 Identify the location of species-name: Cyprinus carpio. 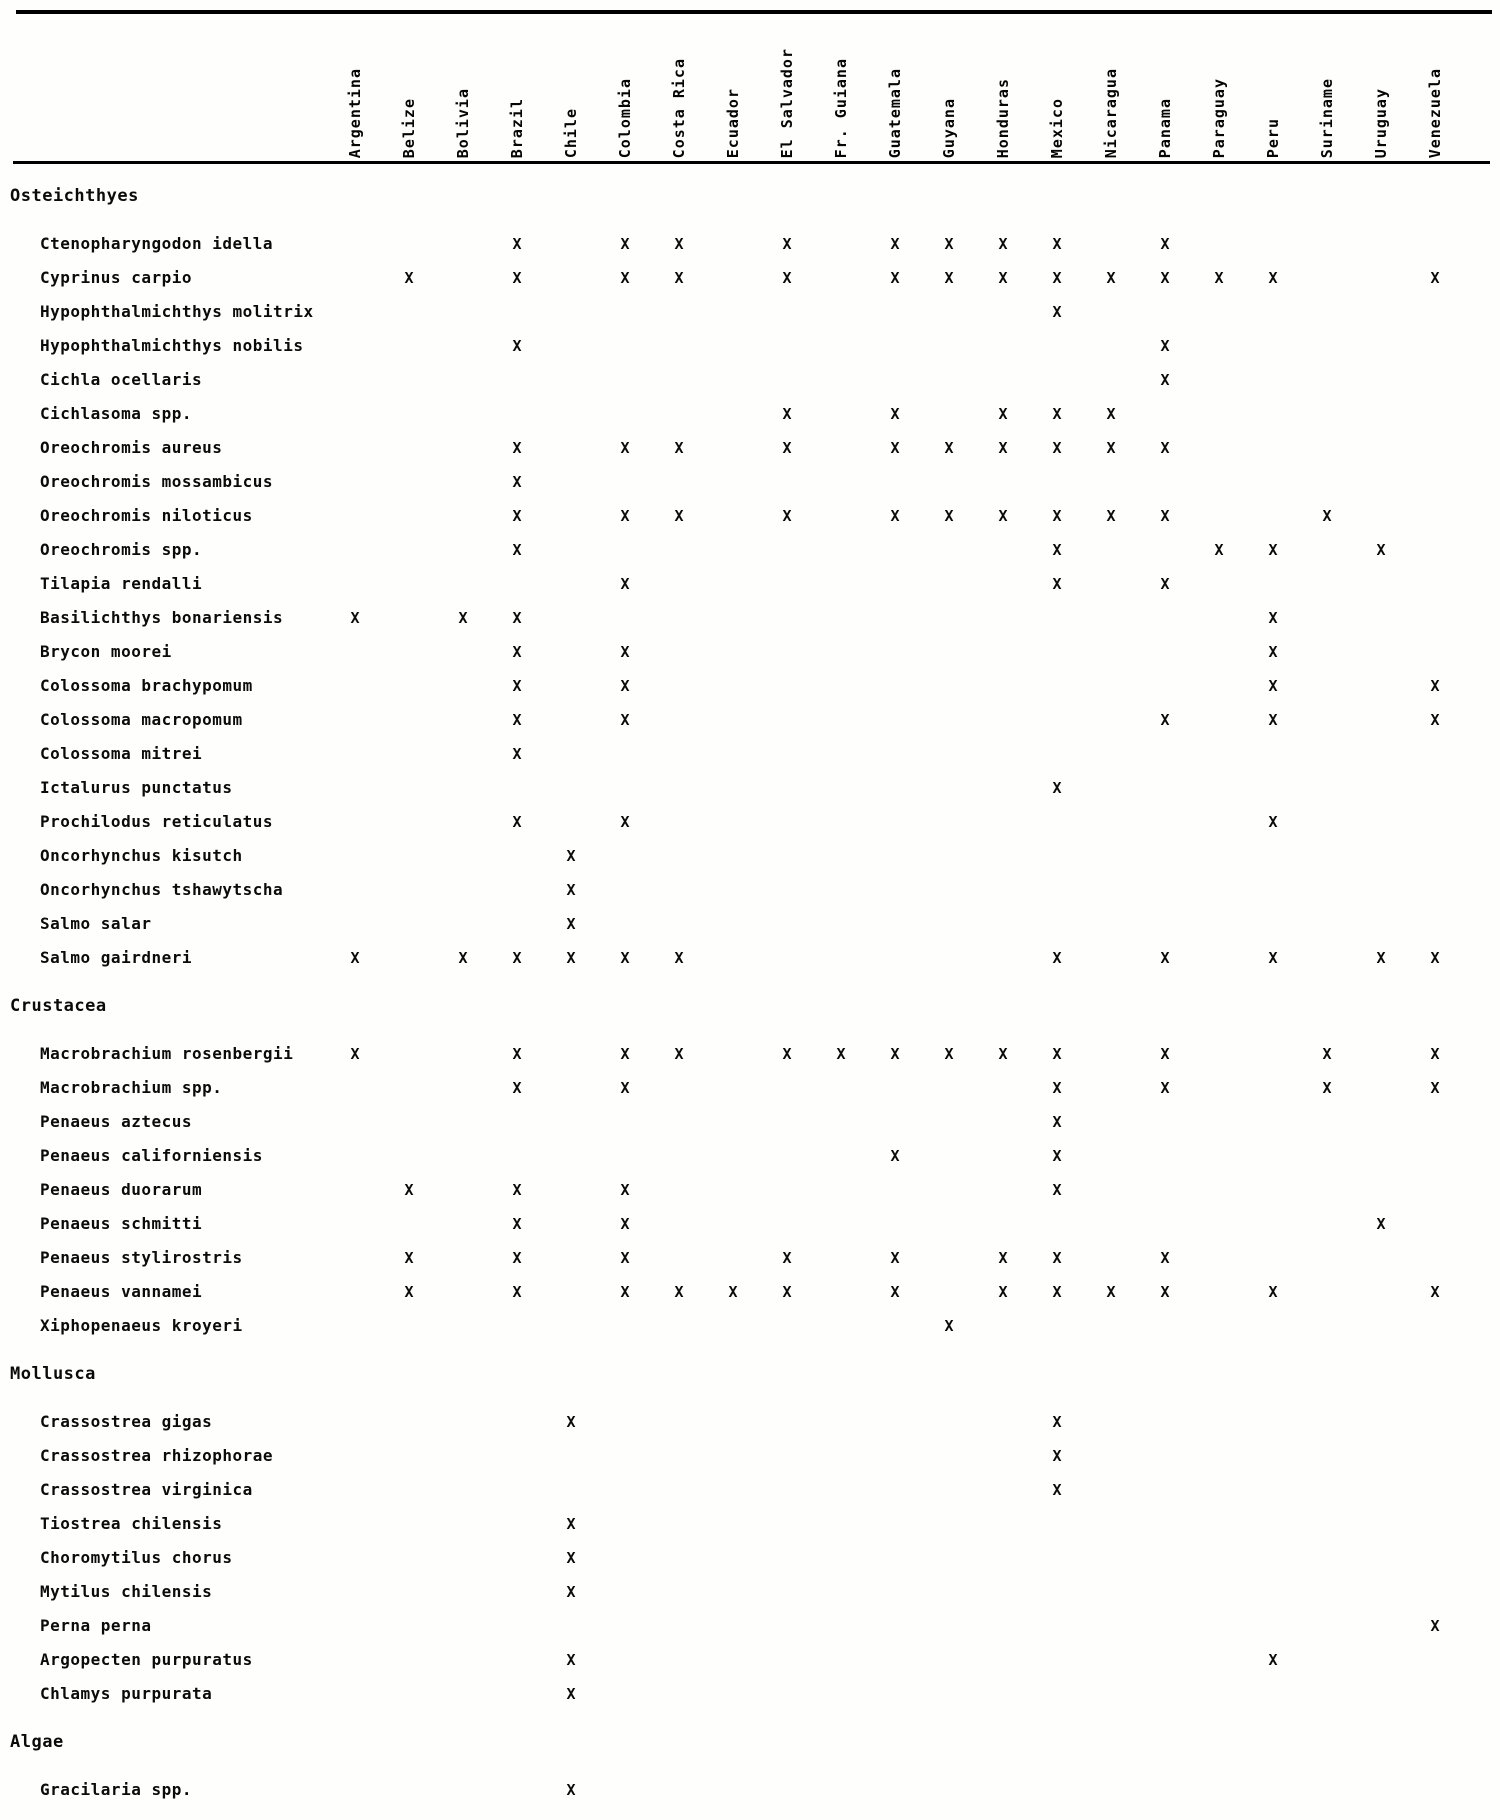
(116, 277).